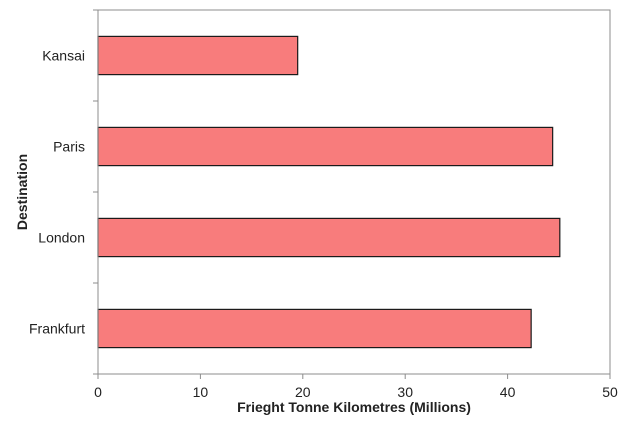  I want to click on y-tick-label: London, so click(61, 238).